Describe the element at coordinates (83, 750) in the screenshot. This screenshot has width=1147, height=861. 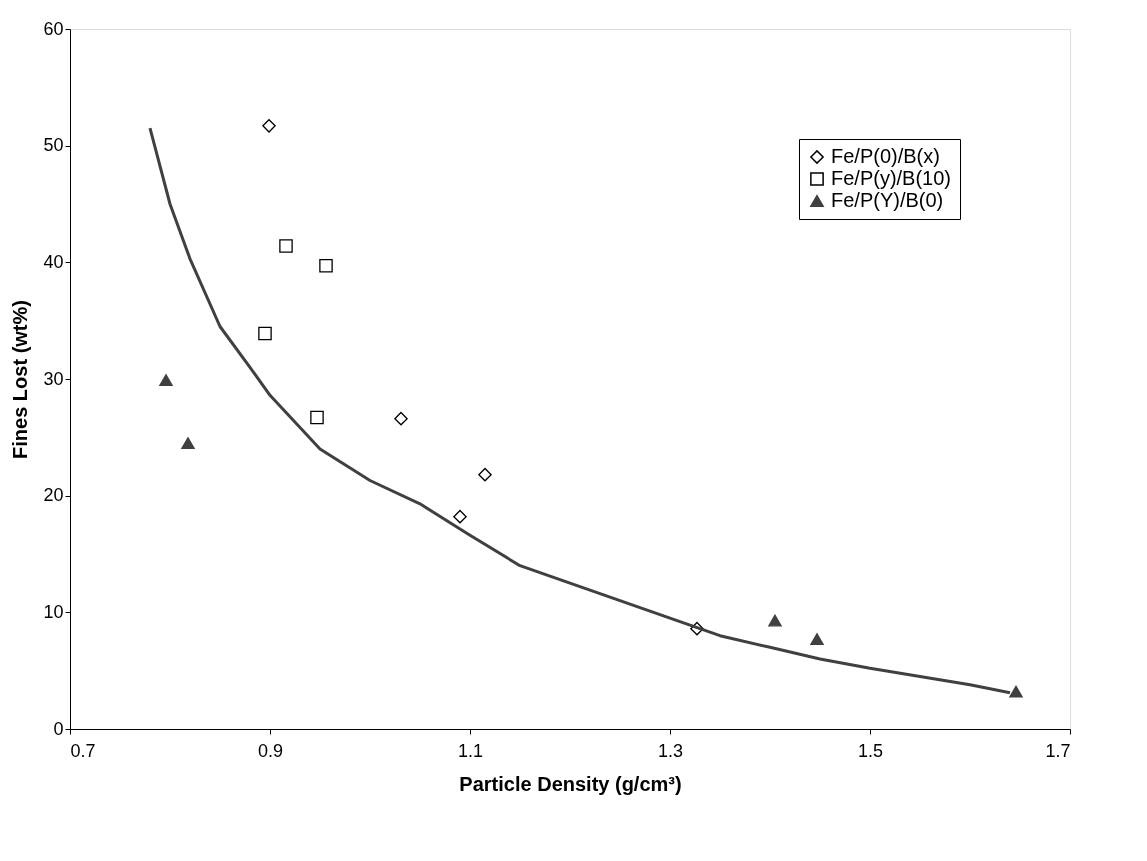
I see `x-tick-label: 0.7` at that location.